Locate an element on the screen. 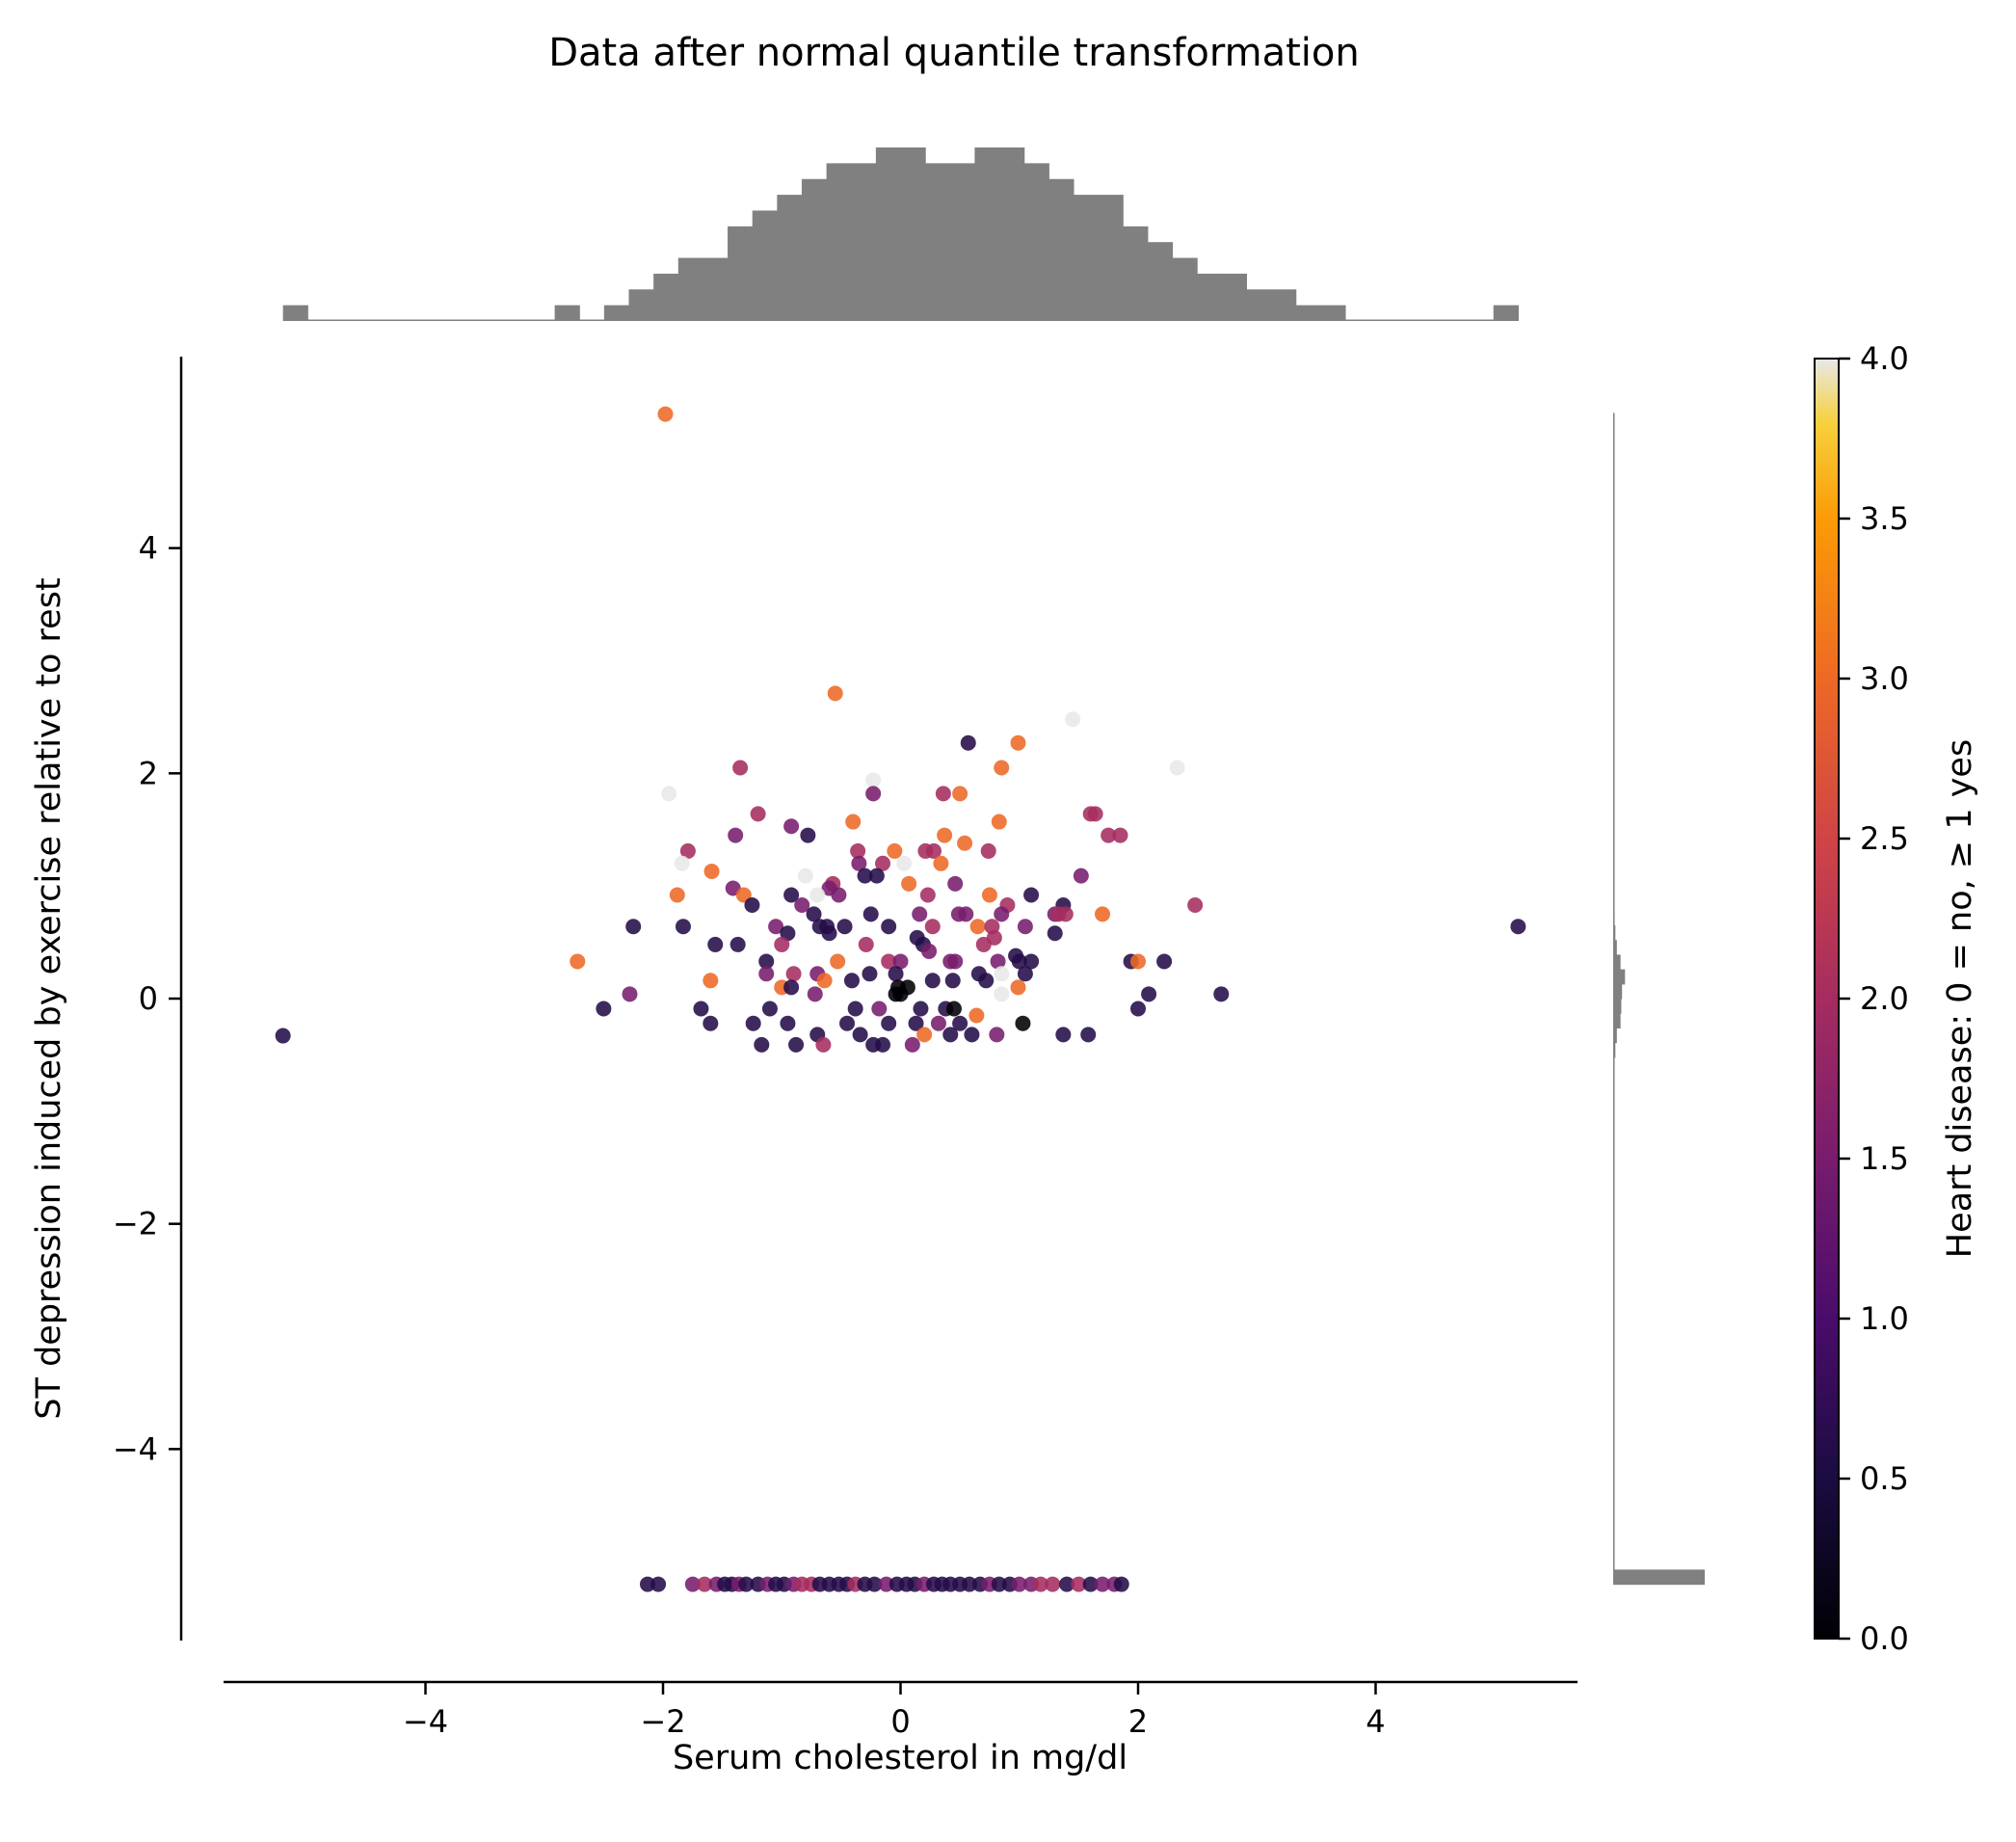  x-tick-label: 0 is located at coordinates (900, 1721).